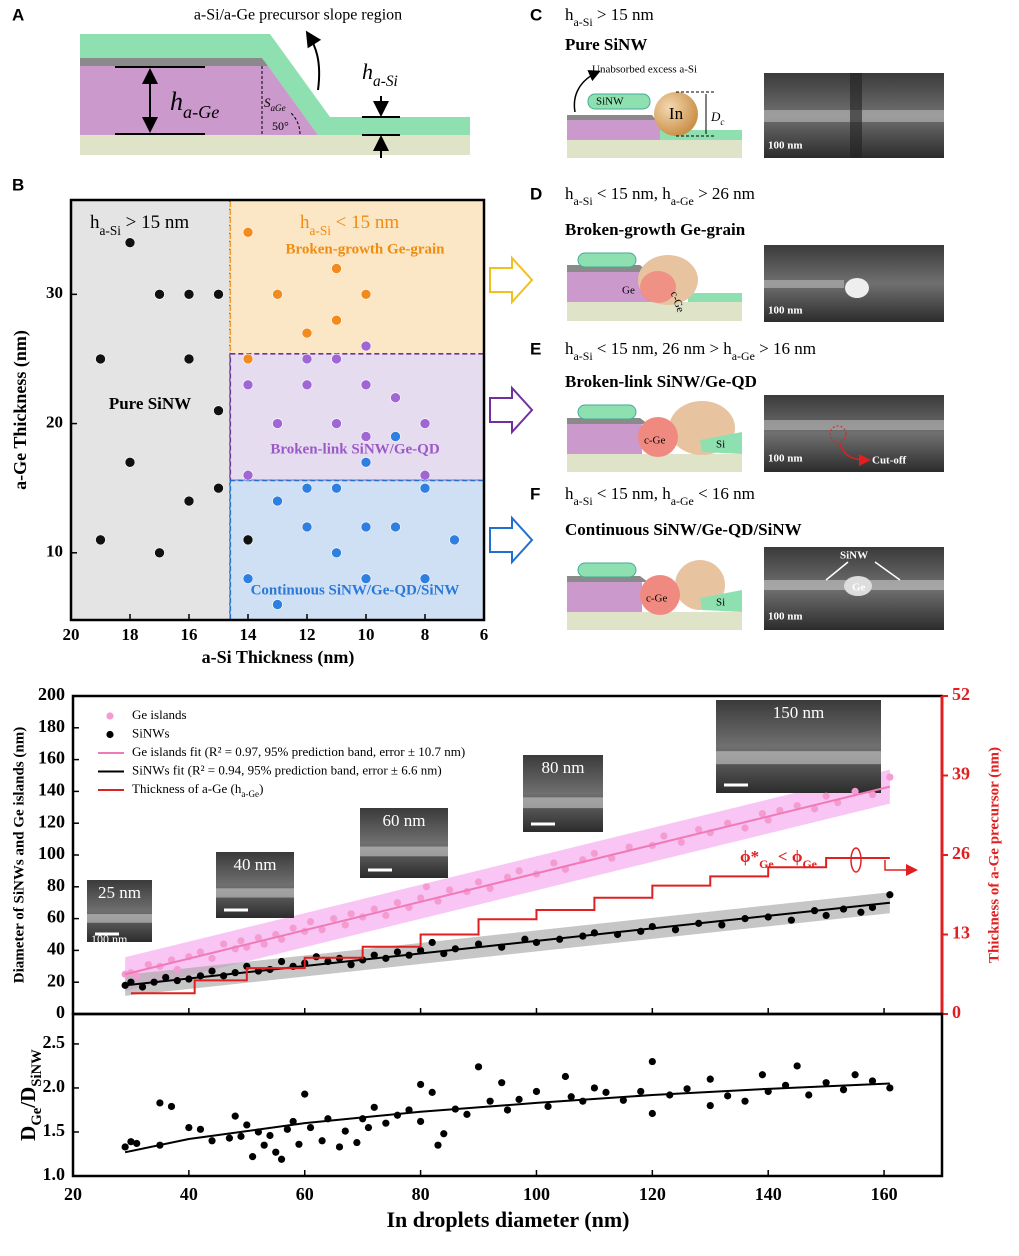 The height and width of the screenshot is (1256, 1019). I want to click on x-tick-label: 60, so click(305, 1194).